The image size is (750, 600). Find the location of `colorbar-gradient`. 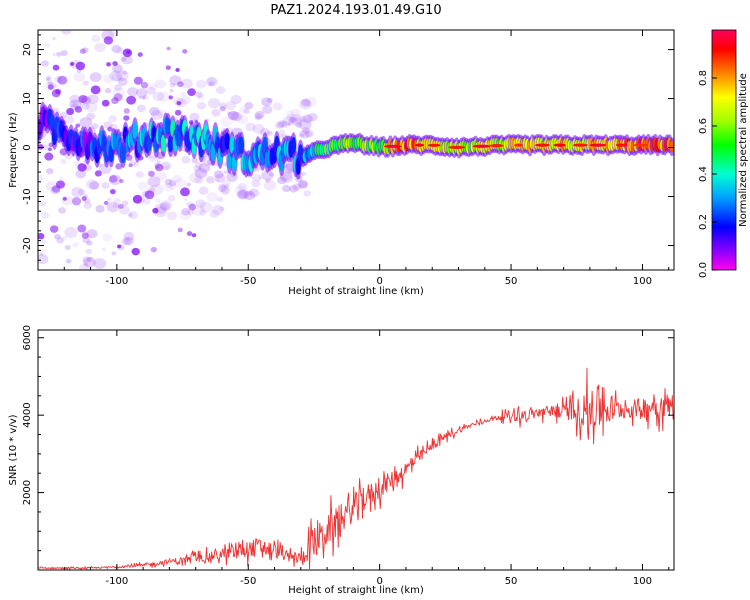

colorbar-gradient is located at coordinates (724, 150).